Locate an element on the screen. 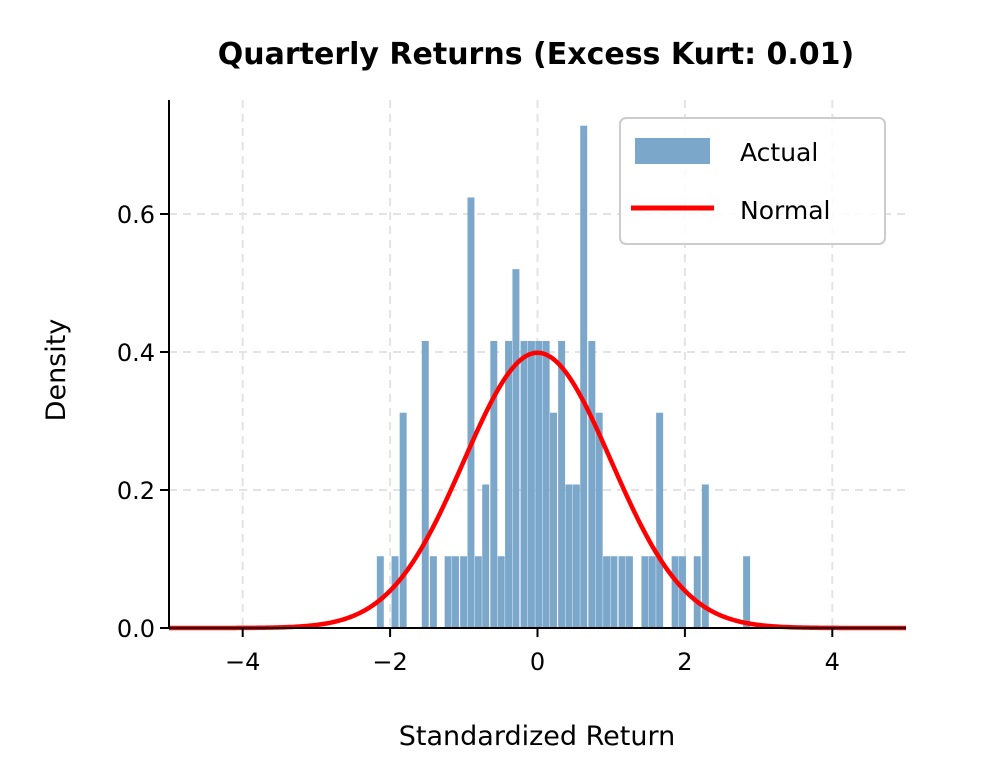  x-axis-ticks: −4 −2 0 2 4 is located at coordinates (532, 652).